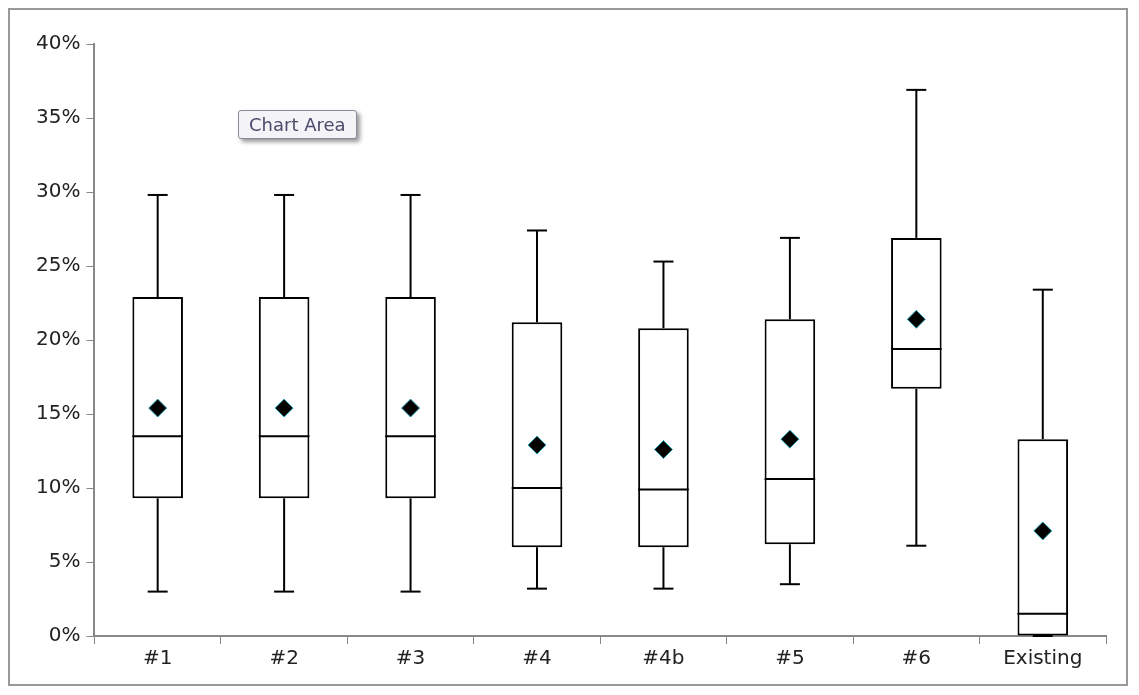 This screenshot has height=695, width=1139. Describe the element at coordinates (58, 486) in the screenshot. I see `y-tick-label: 10%` at that location.